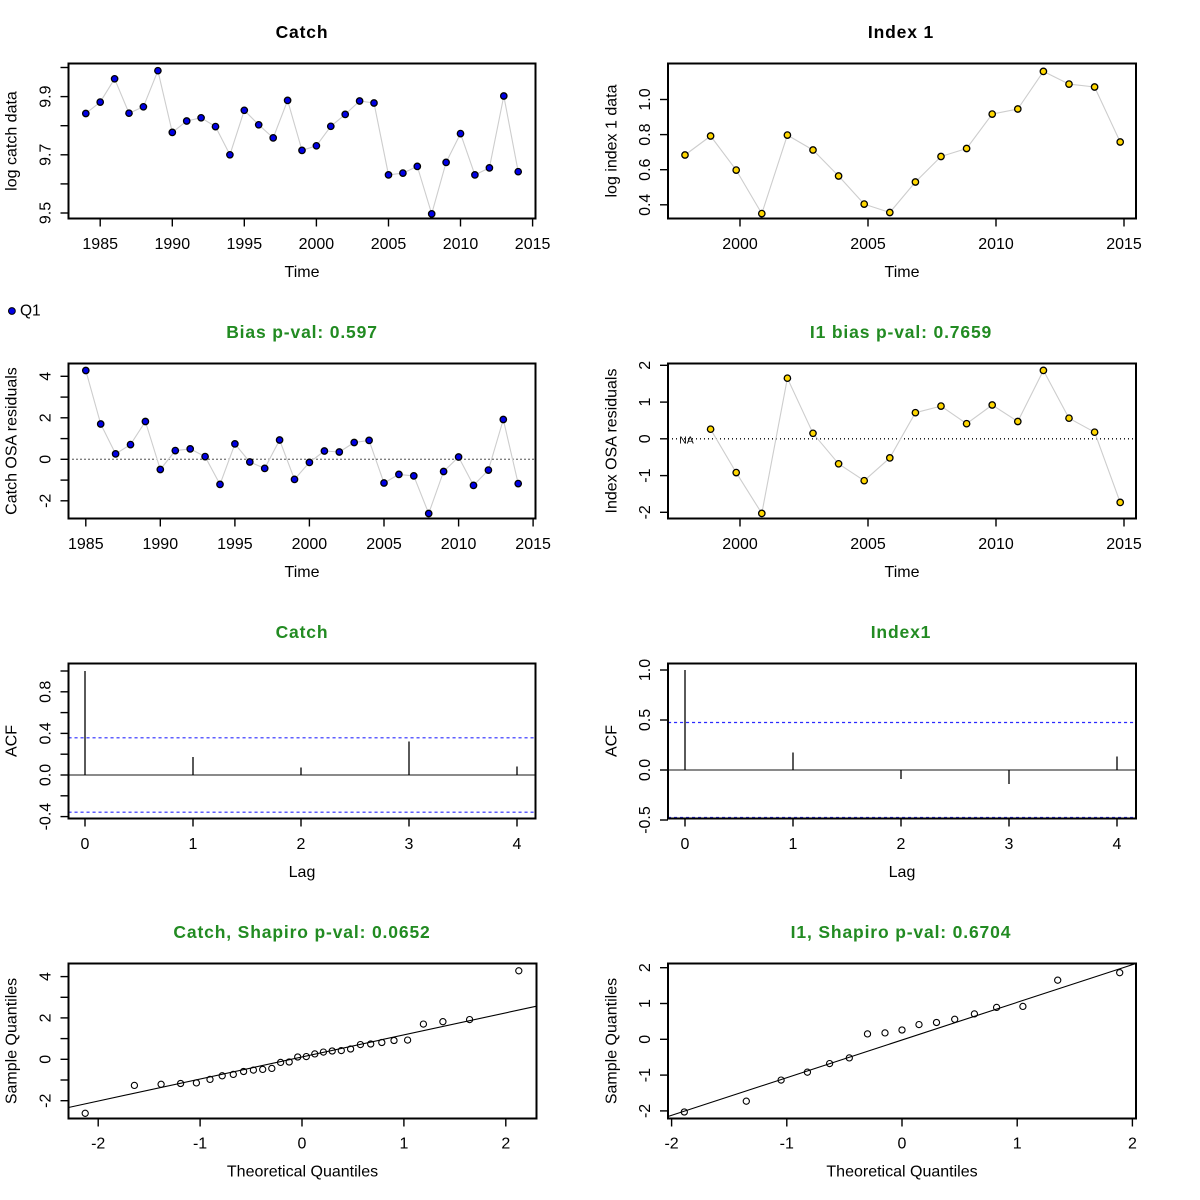 The height and width of the screenshot is (1200, 1200). What do you see at coordinates (46, 155) in the screenshot?
I see `svg-text: 9.7` at bounding box center [46, 155].